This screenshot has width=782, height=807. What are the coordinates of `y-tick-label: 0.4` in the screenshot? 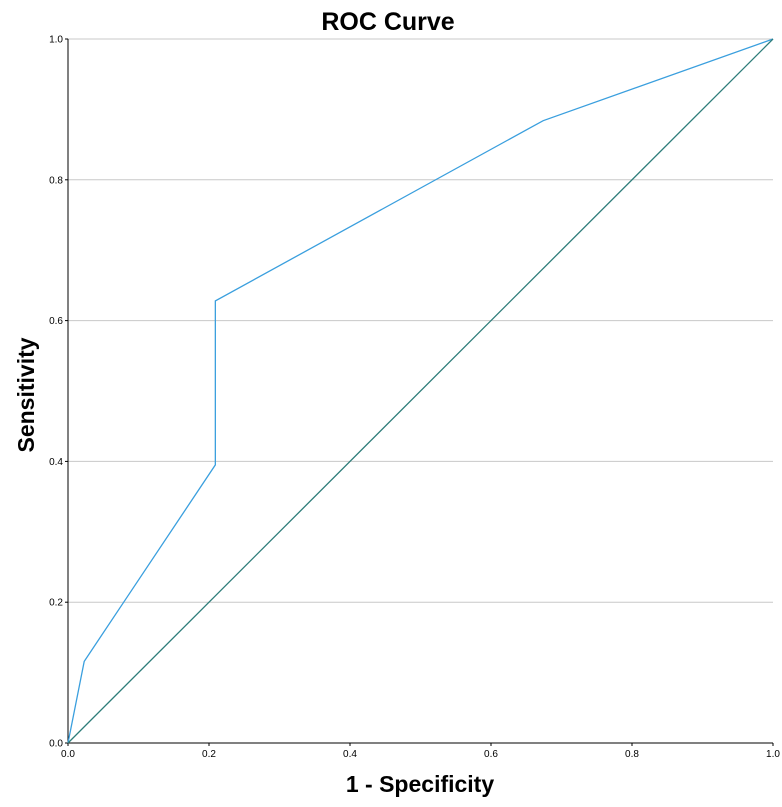 It's located at (56, 462).